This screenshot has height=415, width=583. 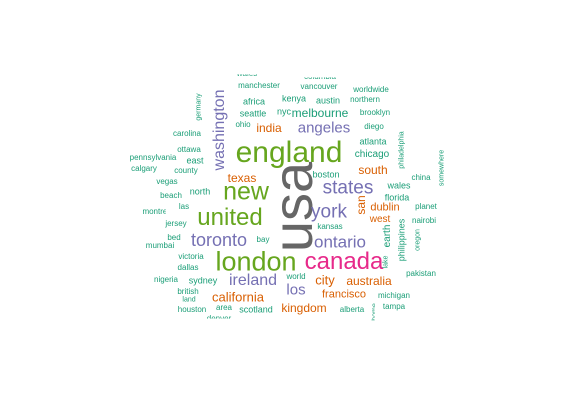 I want to click on word-ottawa: ottawa, so click(x=189, y=149).